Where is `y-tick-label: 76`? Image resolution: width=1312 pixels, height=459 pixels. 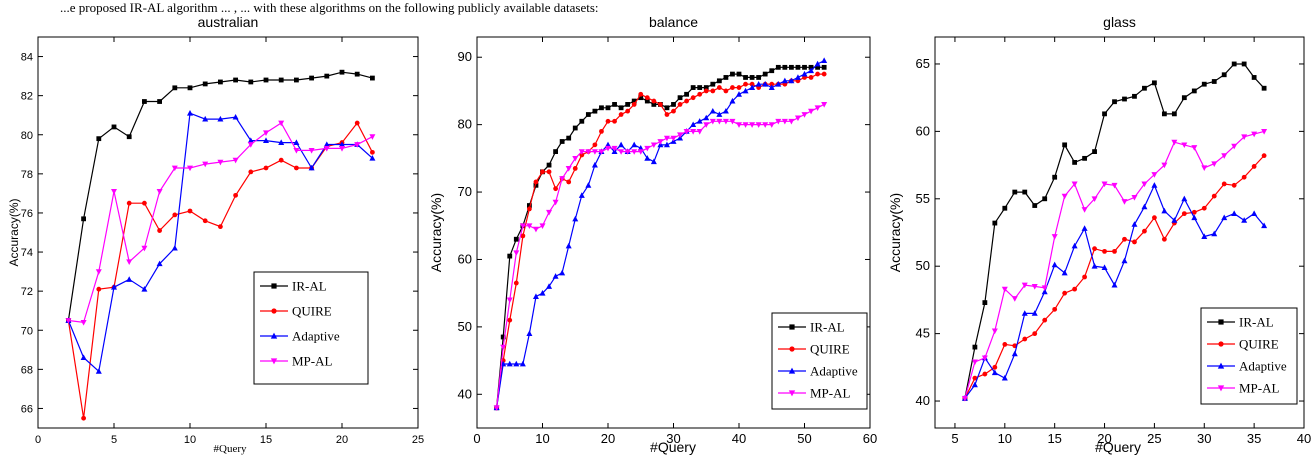 y-tick-label: 76 is located at coordinates (27, 214).